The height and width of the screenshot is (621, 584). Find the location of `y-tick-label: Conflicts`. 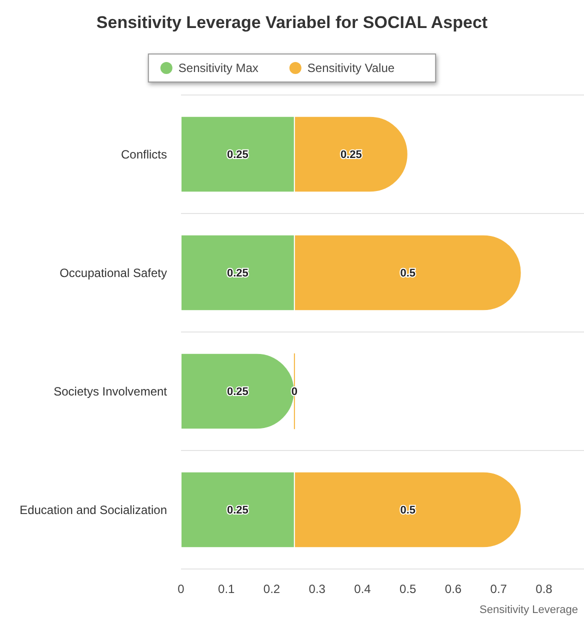

y-tick-label: Conflicts is located at coordinates (143, 154).